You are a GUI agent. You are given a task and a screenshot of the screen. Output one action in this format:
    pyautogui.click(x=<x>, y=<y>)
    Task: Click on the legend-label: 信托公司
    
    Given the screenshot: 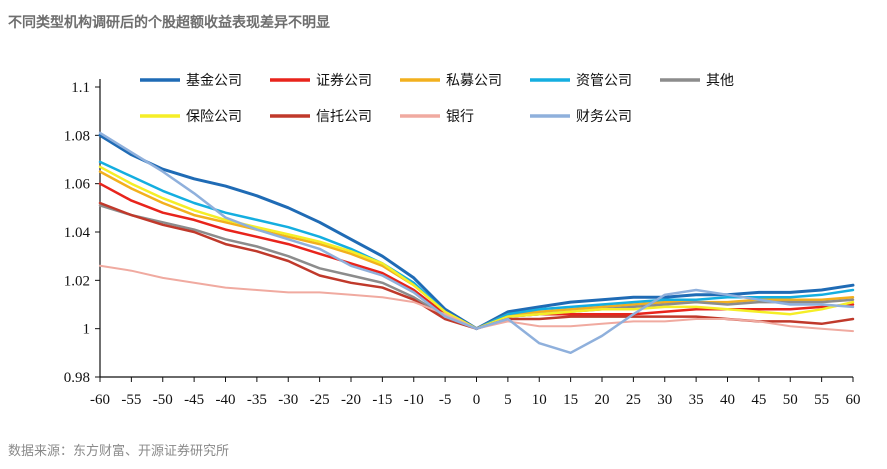 What is the action you would take?
    pyautogui.click(x=344, y=117)
    